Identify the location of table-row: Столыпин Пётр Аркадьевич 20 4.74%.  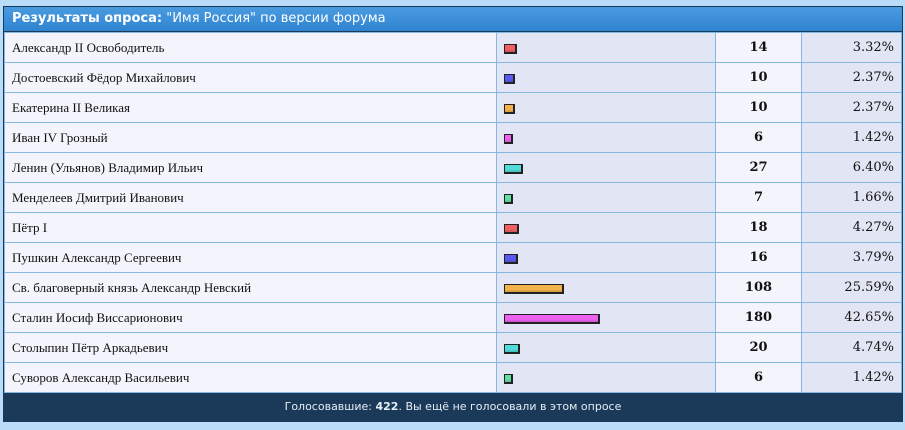
(453, 347).